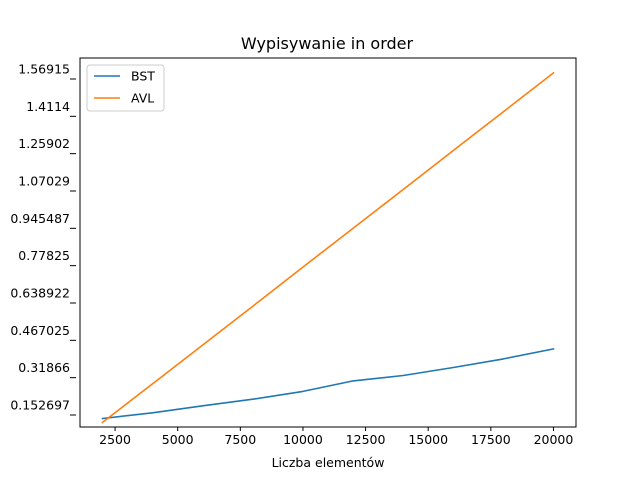 The width and height of the screenshot is (640, 480). Describe the element at coordinates (44, 69) in the screenshot. I see `y-tick-label: 1.56915` at that location.